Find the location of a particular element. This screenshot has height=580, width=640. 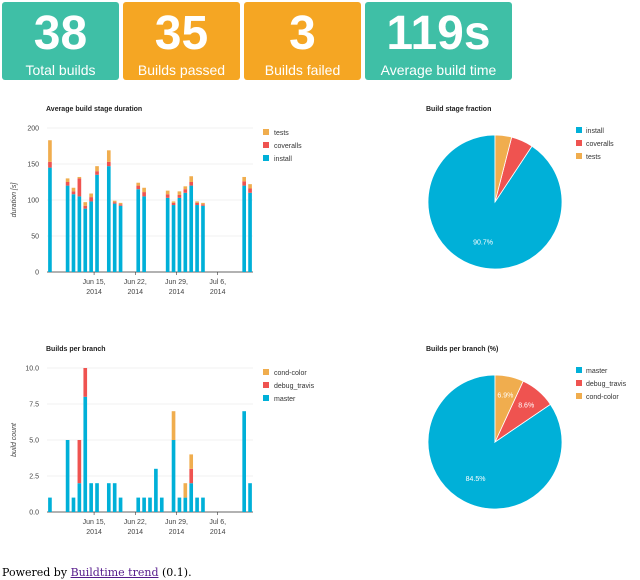

stage-duration-ylabel: duration [s] is located at coordinates (14, 200).